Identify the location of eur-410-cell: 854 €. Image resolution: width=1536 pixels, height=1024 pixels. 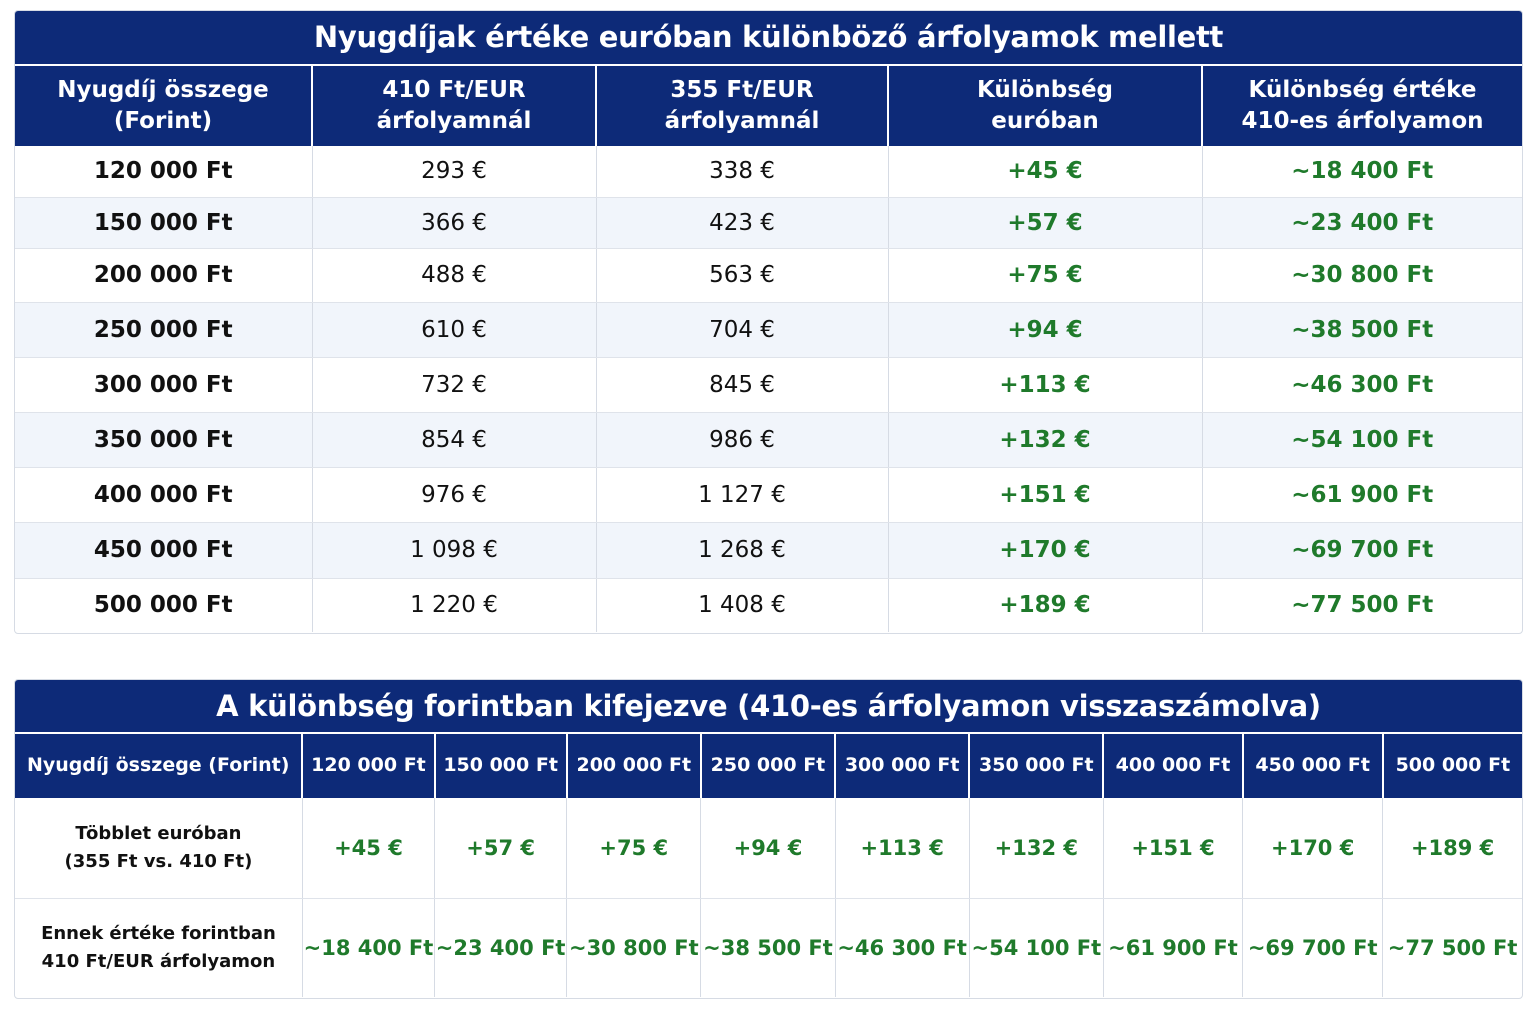
(454, 440).